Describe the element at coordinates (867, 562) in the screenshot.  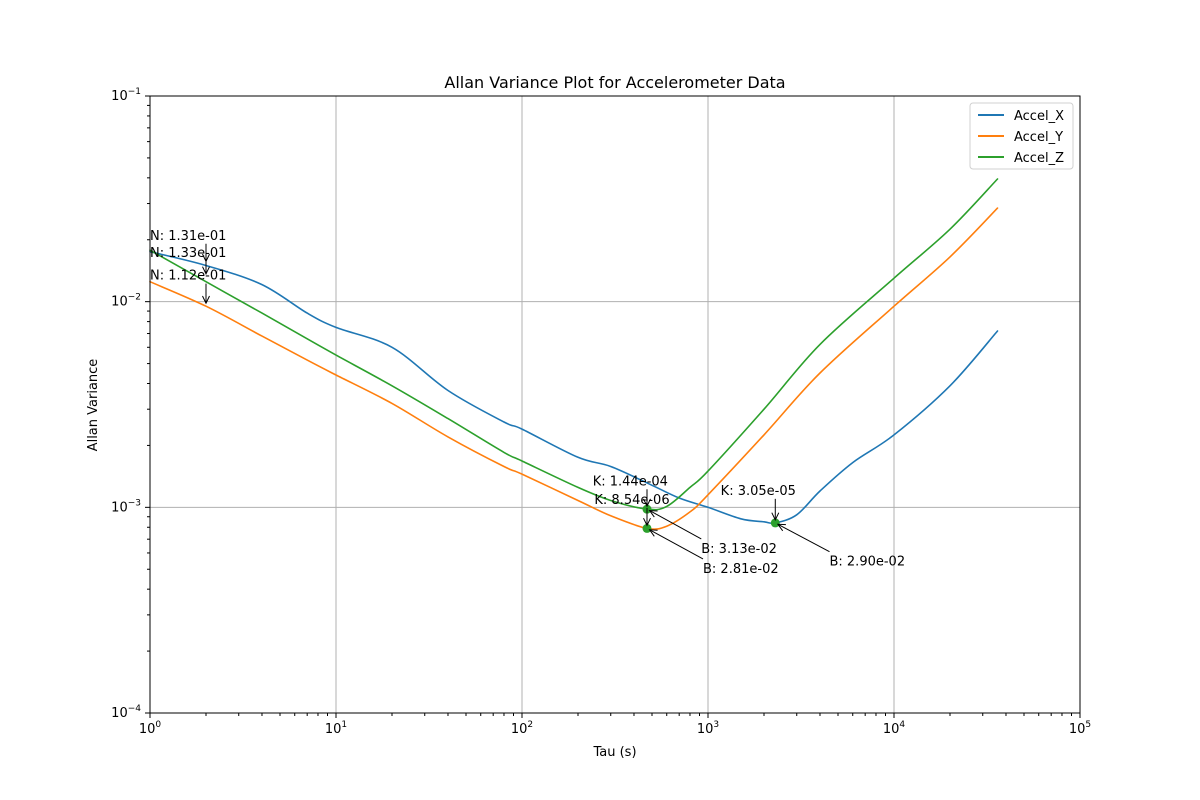
I see `annotation-label: B: 2.90e-02` at that location.